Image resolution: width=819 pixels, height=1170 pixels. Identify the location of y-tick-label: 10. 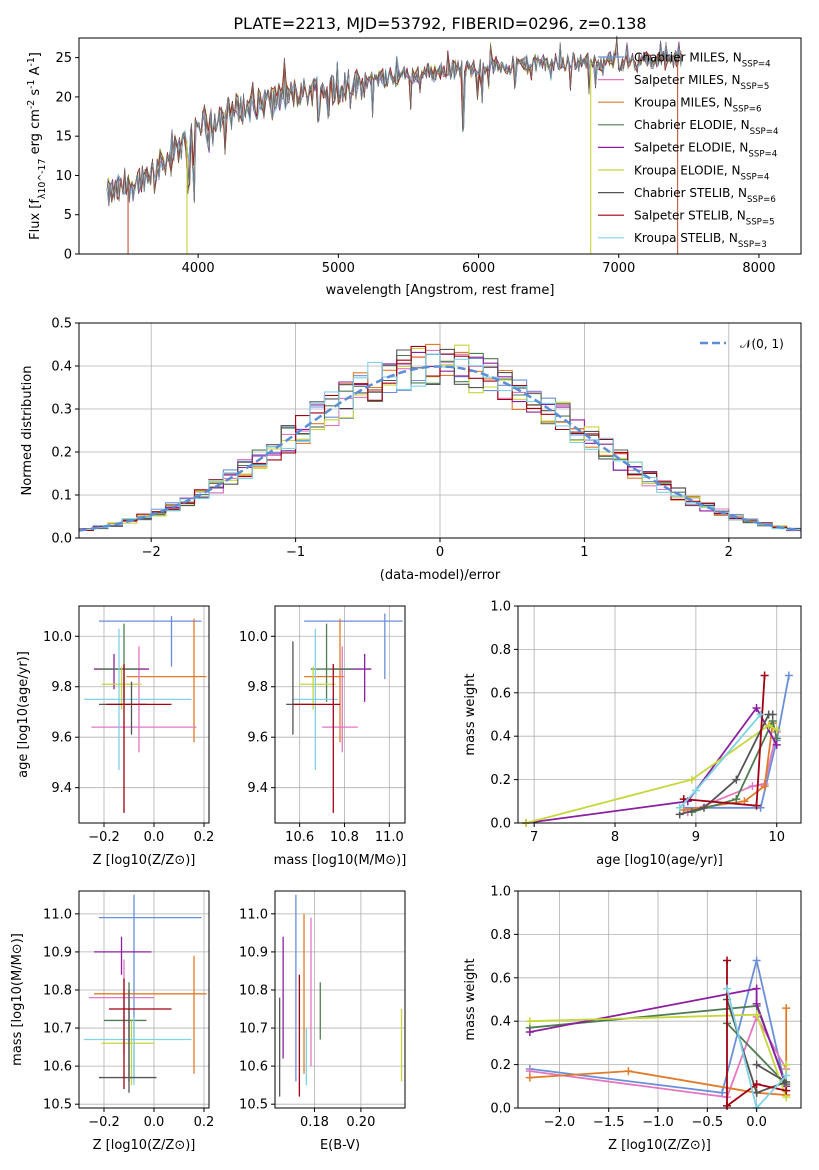
(63, 176).